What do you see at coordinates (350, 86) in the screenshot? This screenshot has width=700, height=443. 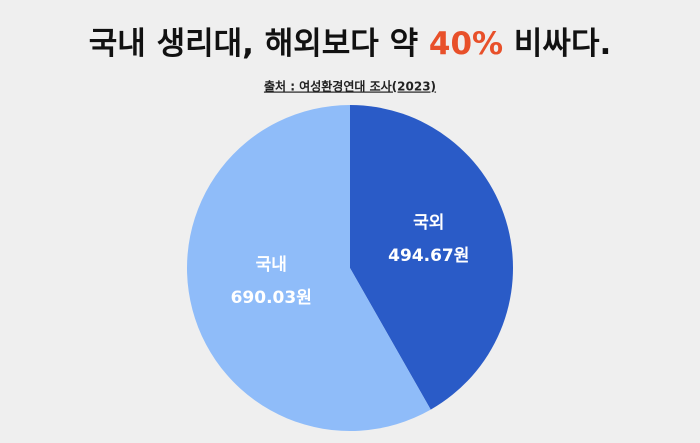 I see `chart-subtitle: 출처 : 여성환경연대 조사(2023)` at bounding box center [350, 86].